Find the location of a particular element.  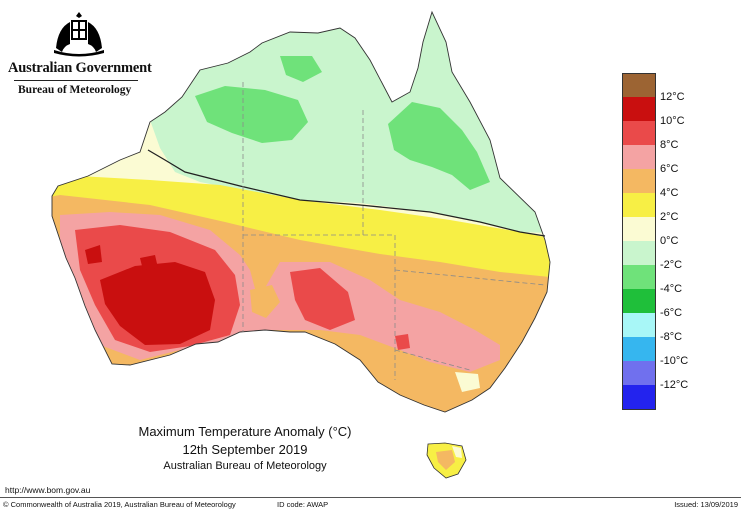

legend-label: 4°C is located at coordinates (669, 193).